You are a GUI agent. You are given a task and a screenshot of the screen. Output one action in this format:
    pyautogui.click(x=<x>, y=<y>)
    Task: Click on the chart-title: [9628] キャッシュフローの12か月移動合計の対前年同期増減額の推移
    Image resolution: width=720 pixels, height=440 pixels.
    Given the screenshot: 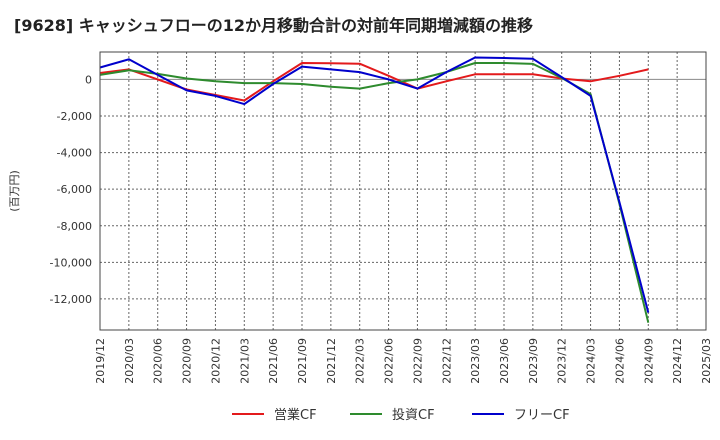 What is the action you would take?
    pyautogui.click(x=273, y=25)
    